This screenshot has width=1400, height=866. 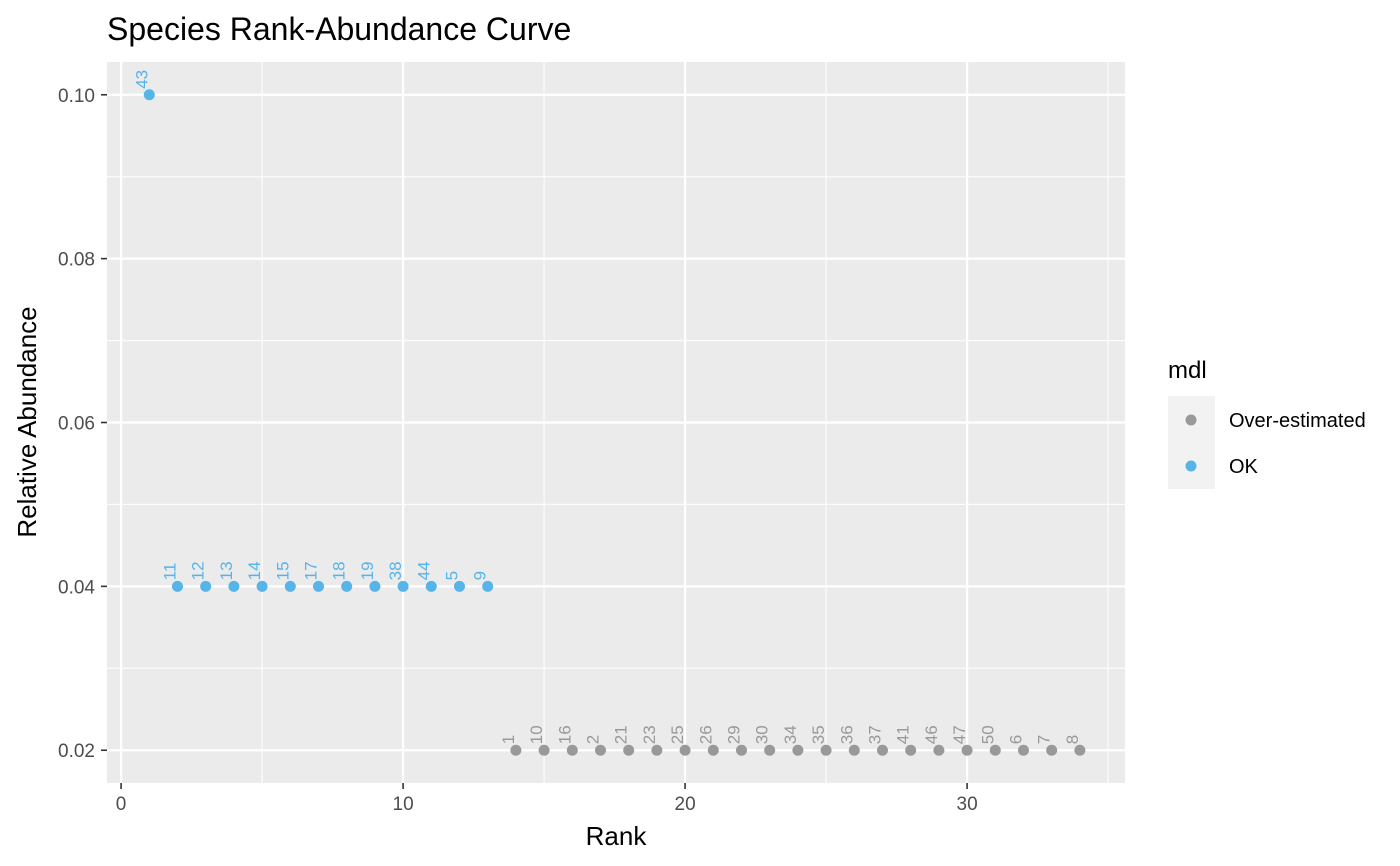 What do you see at coordinates (1297, 421) in the screenshot?
I see `legend-key-label: Over-estimated` at bounding box center [1297, 421].